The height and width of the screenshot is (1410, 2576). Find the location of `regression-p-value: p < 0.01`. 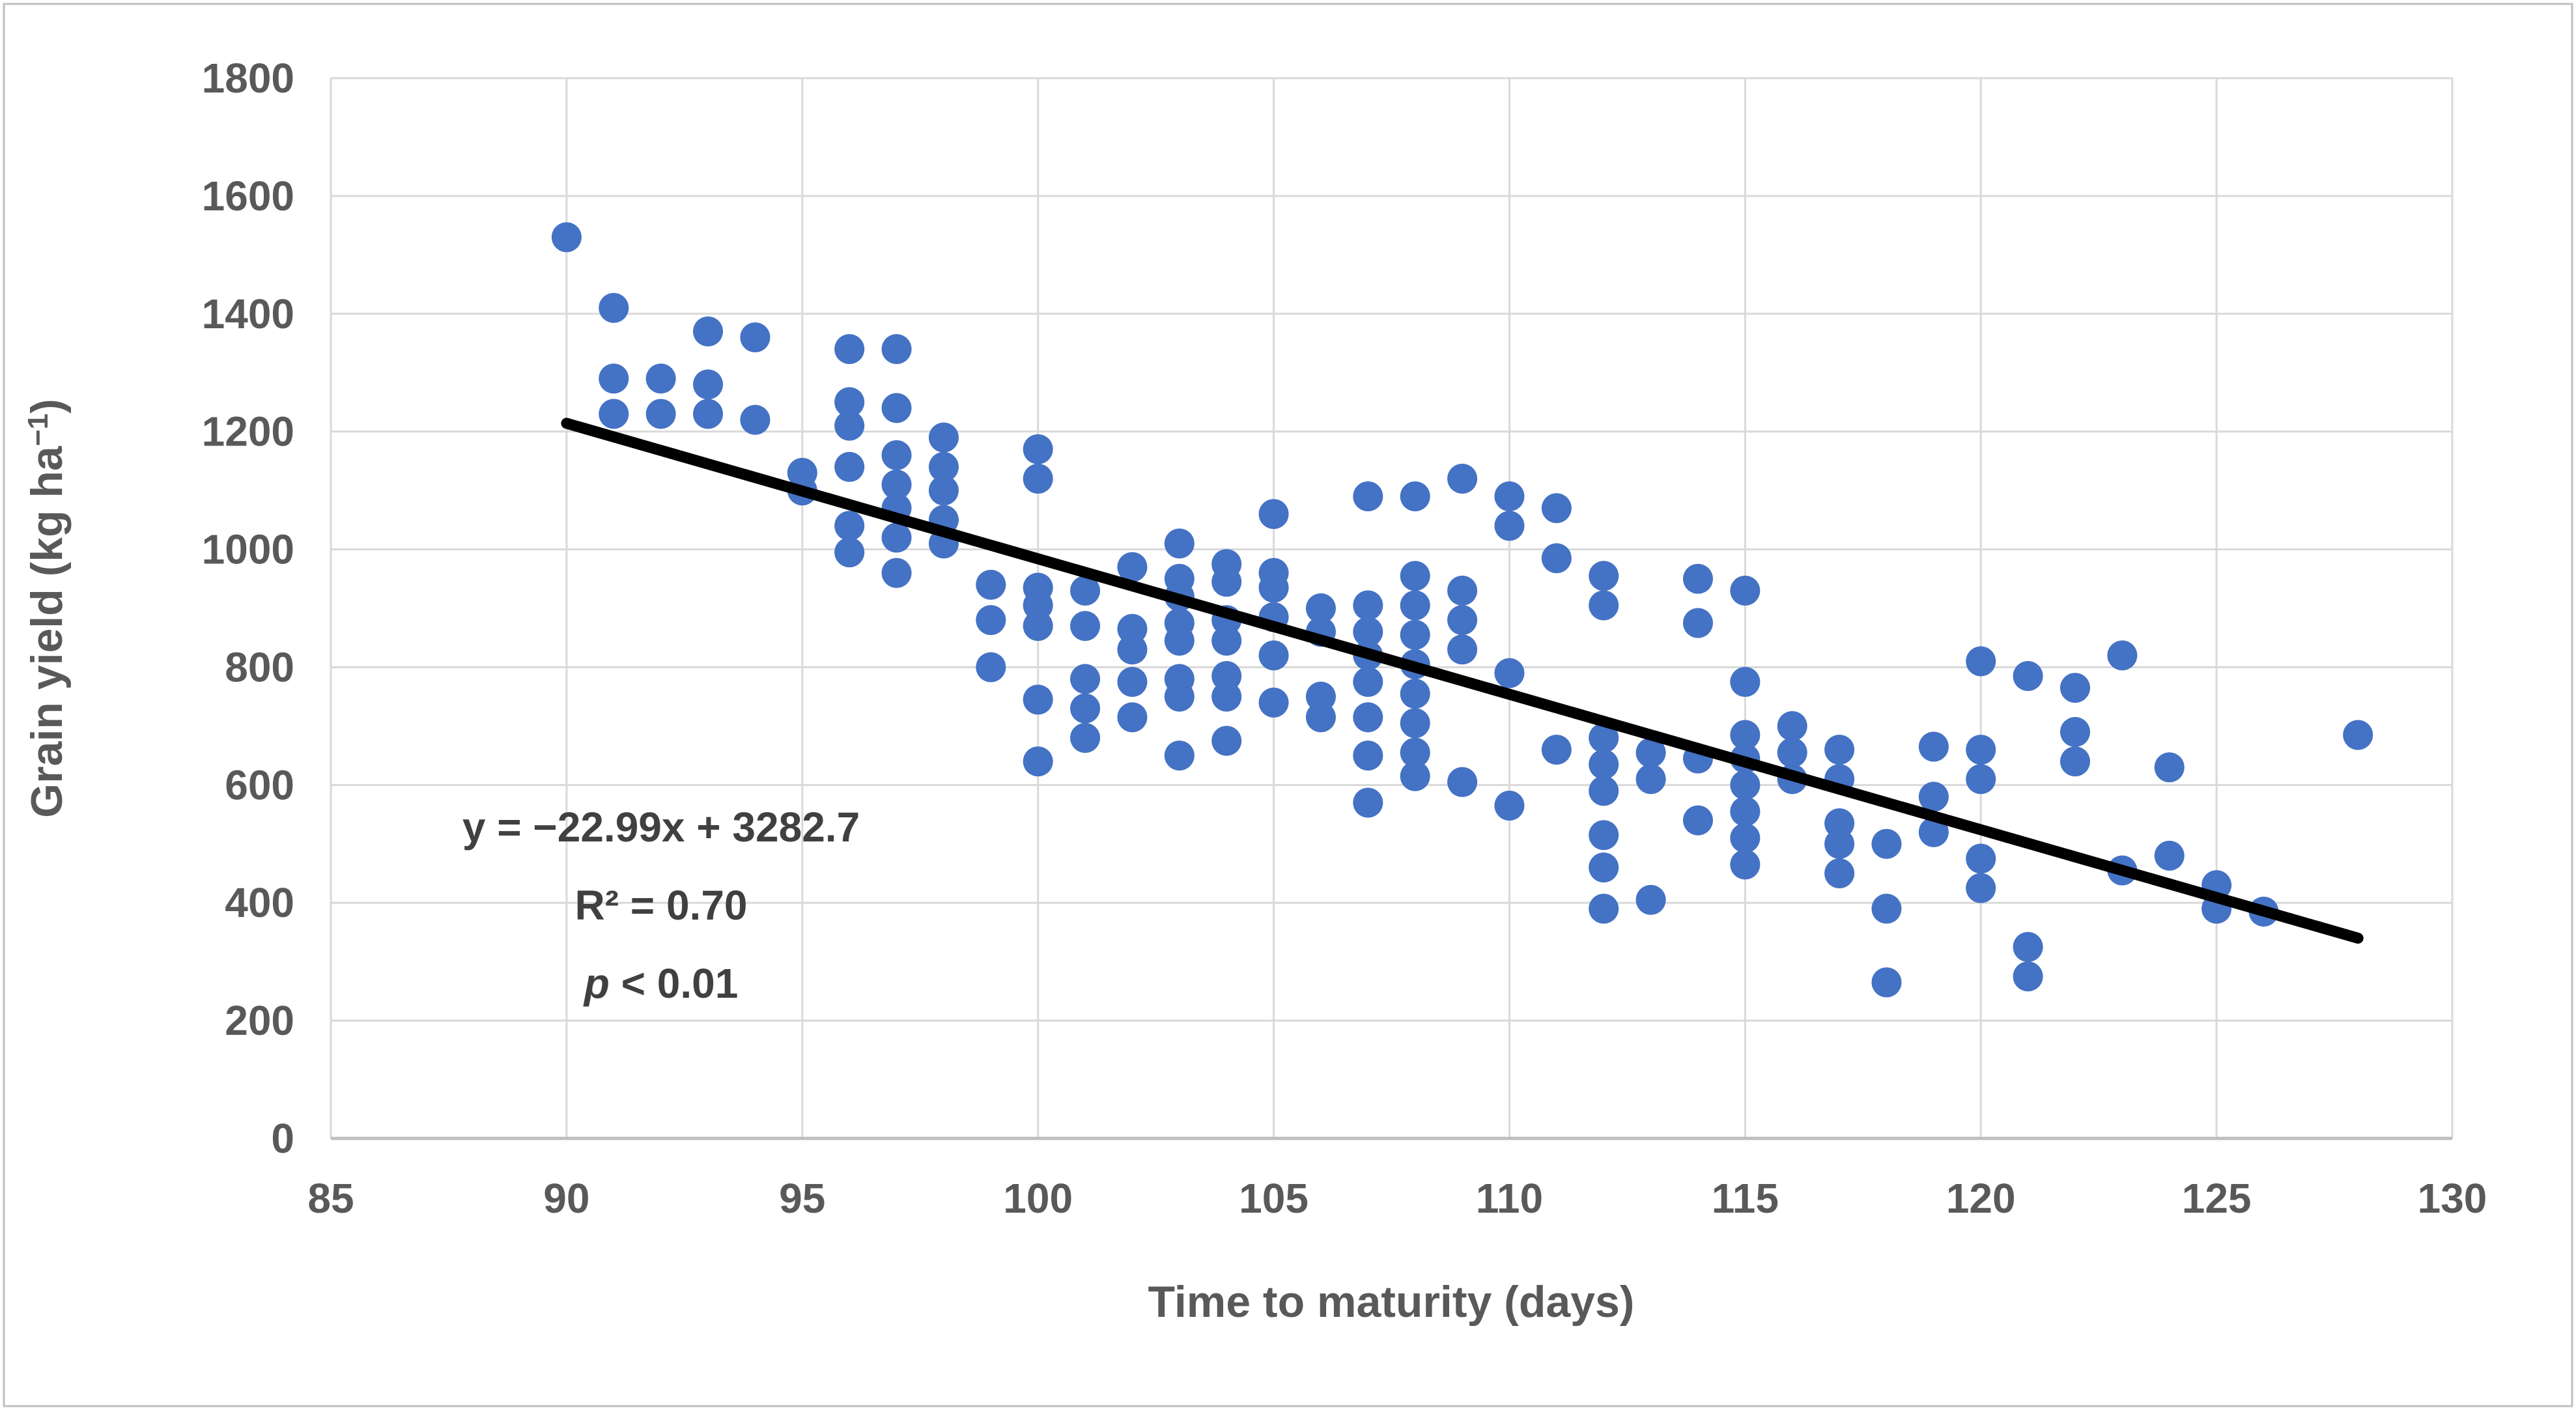

regression-p-value: p < 0.01 is located at coordinates (661, 983).